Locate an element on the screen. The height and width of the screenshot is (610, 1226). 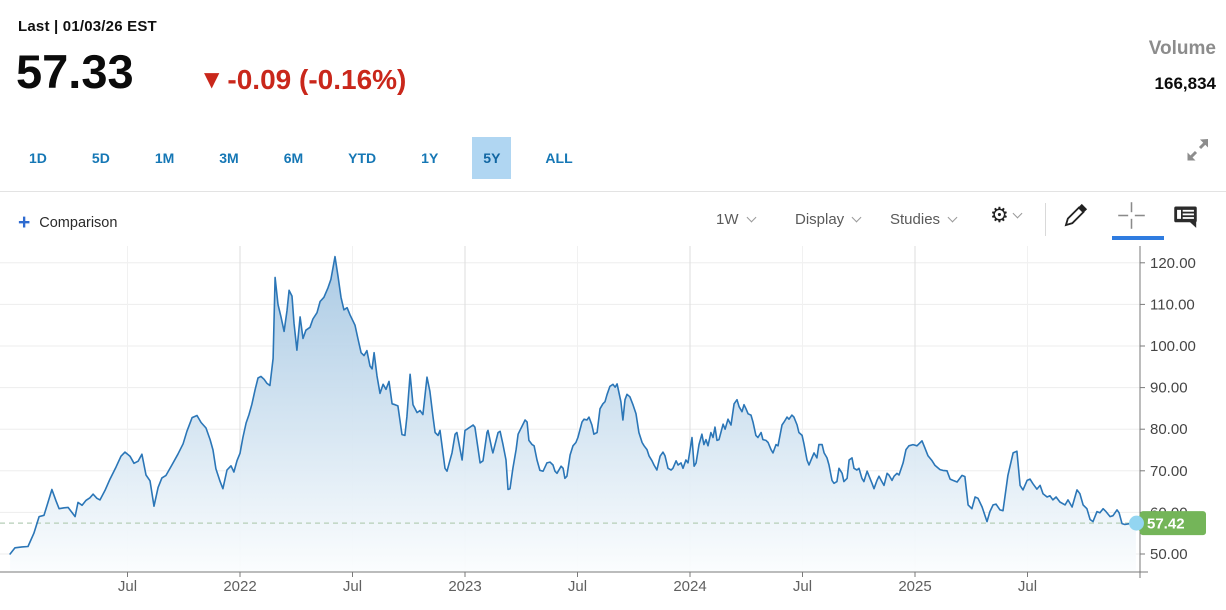
range-tab-1d: 1D is located at coordinates (38, 158).